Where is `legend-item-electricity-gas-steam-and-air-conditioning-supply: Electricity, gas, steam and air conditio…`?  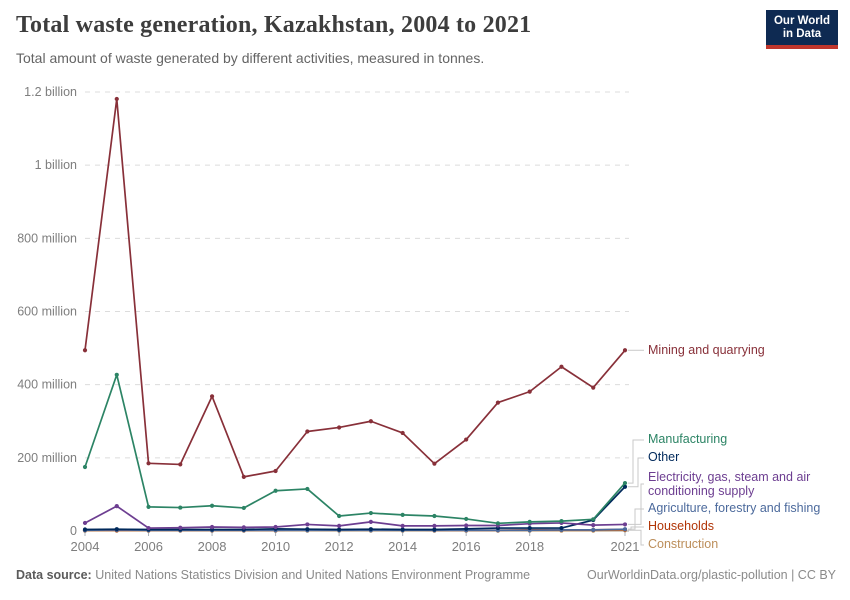 legend-item-electricity-gas-steam-and-air-conditioning-supply: Electricity, gas, steam and air conditio… is located at coordinates (729, 484).